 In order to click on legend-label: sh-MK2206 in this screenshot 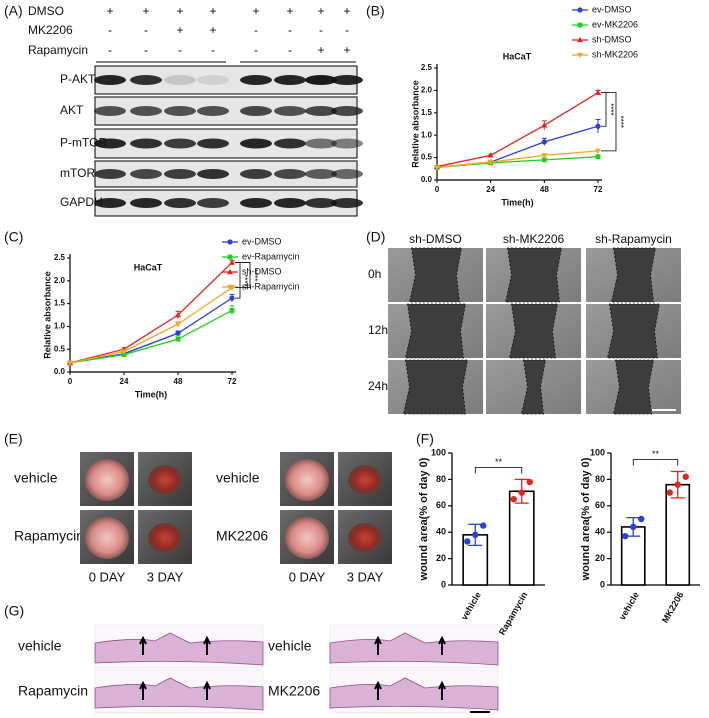, I will do `click(615, 54)`.